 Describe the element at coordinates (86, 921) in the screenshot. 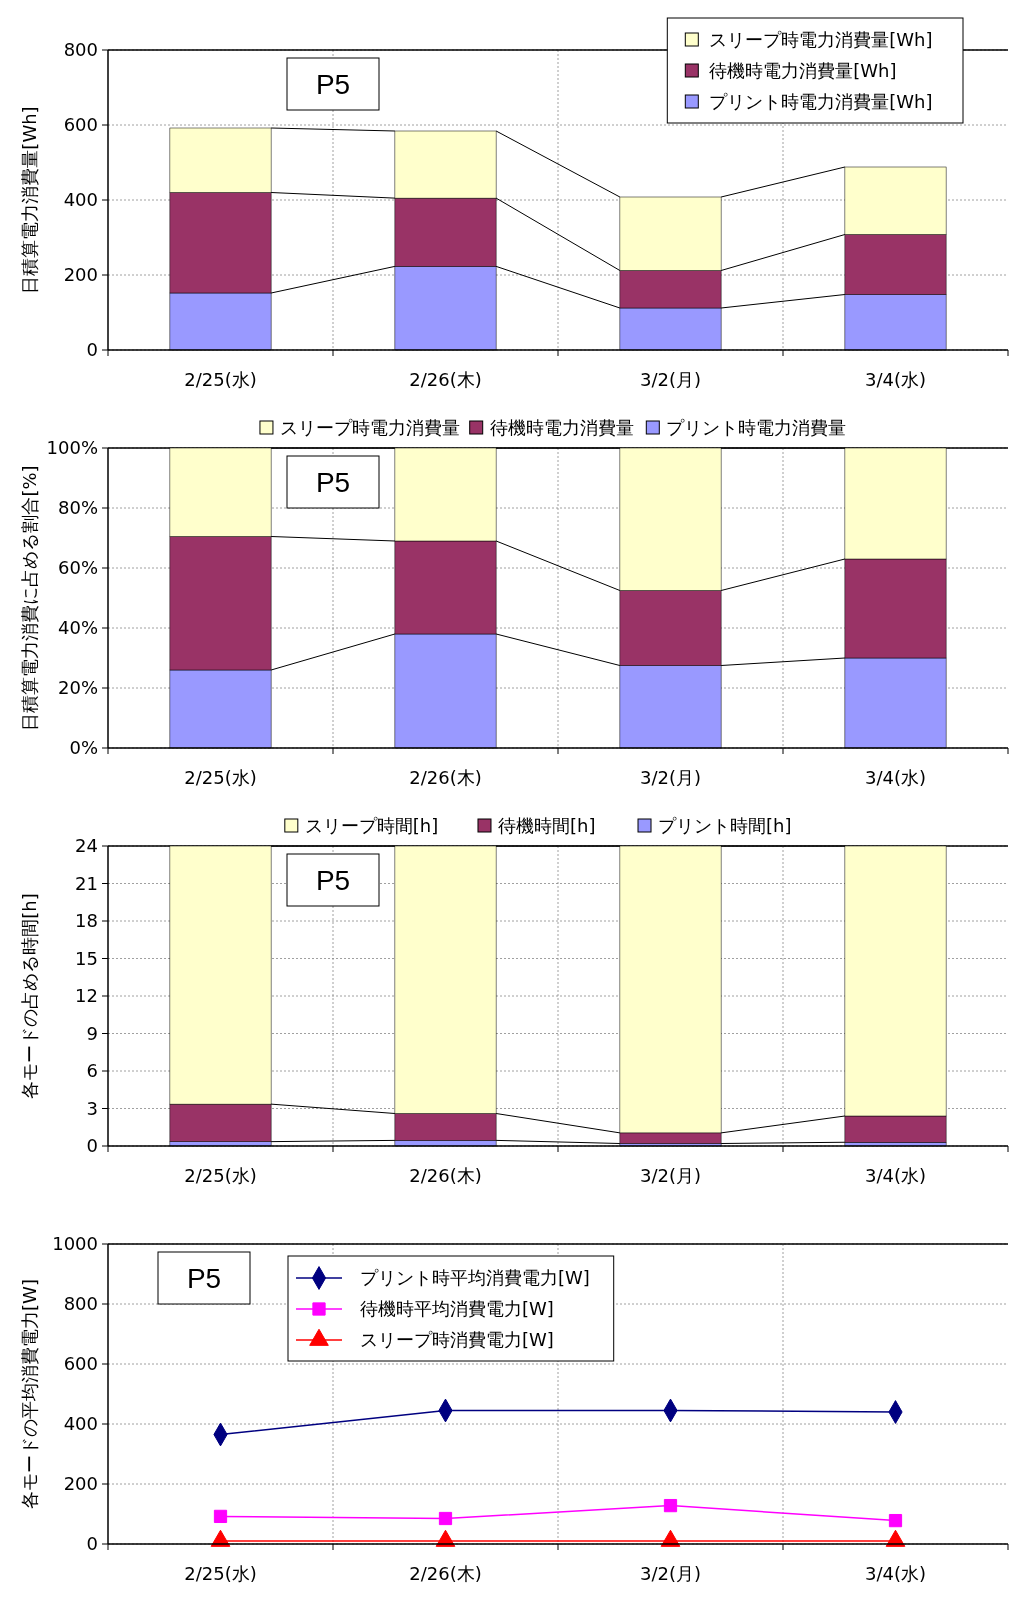

I see `y-tick-label: 18` at that location.